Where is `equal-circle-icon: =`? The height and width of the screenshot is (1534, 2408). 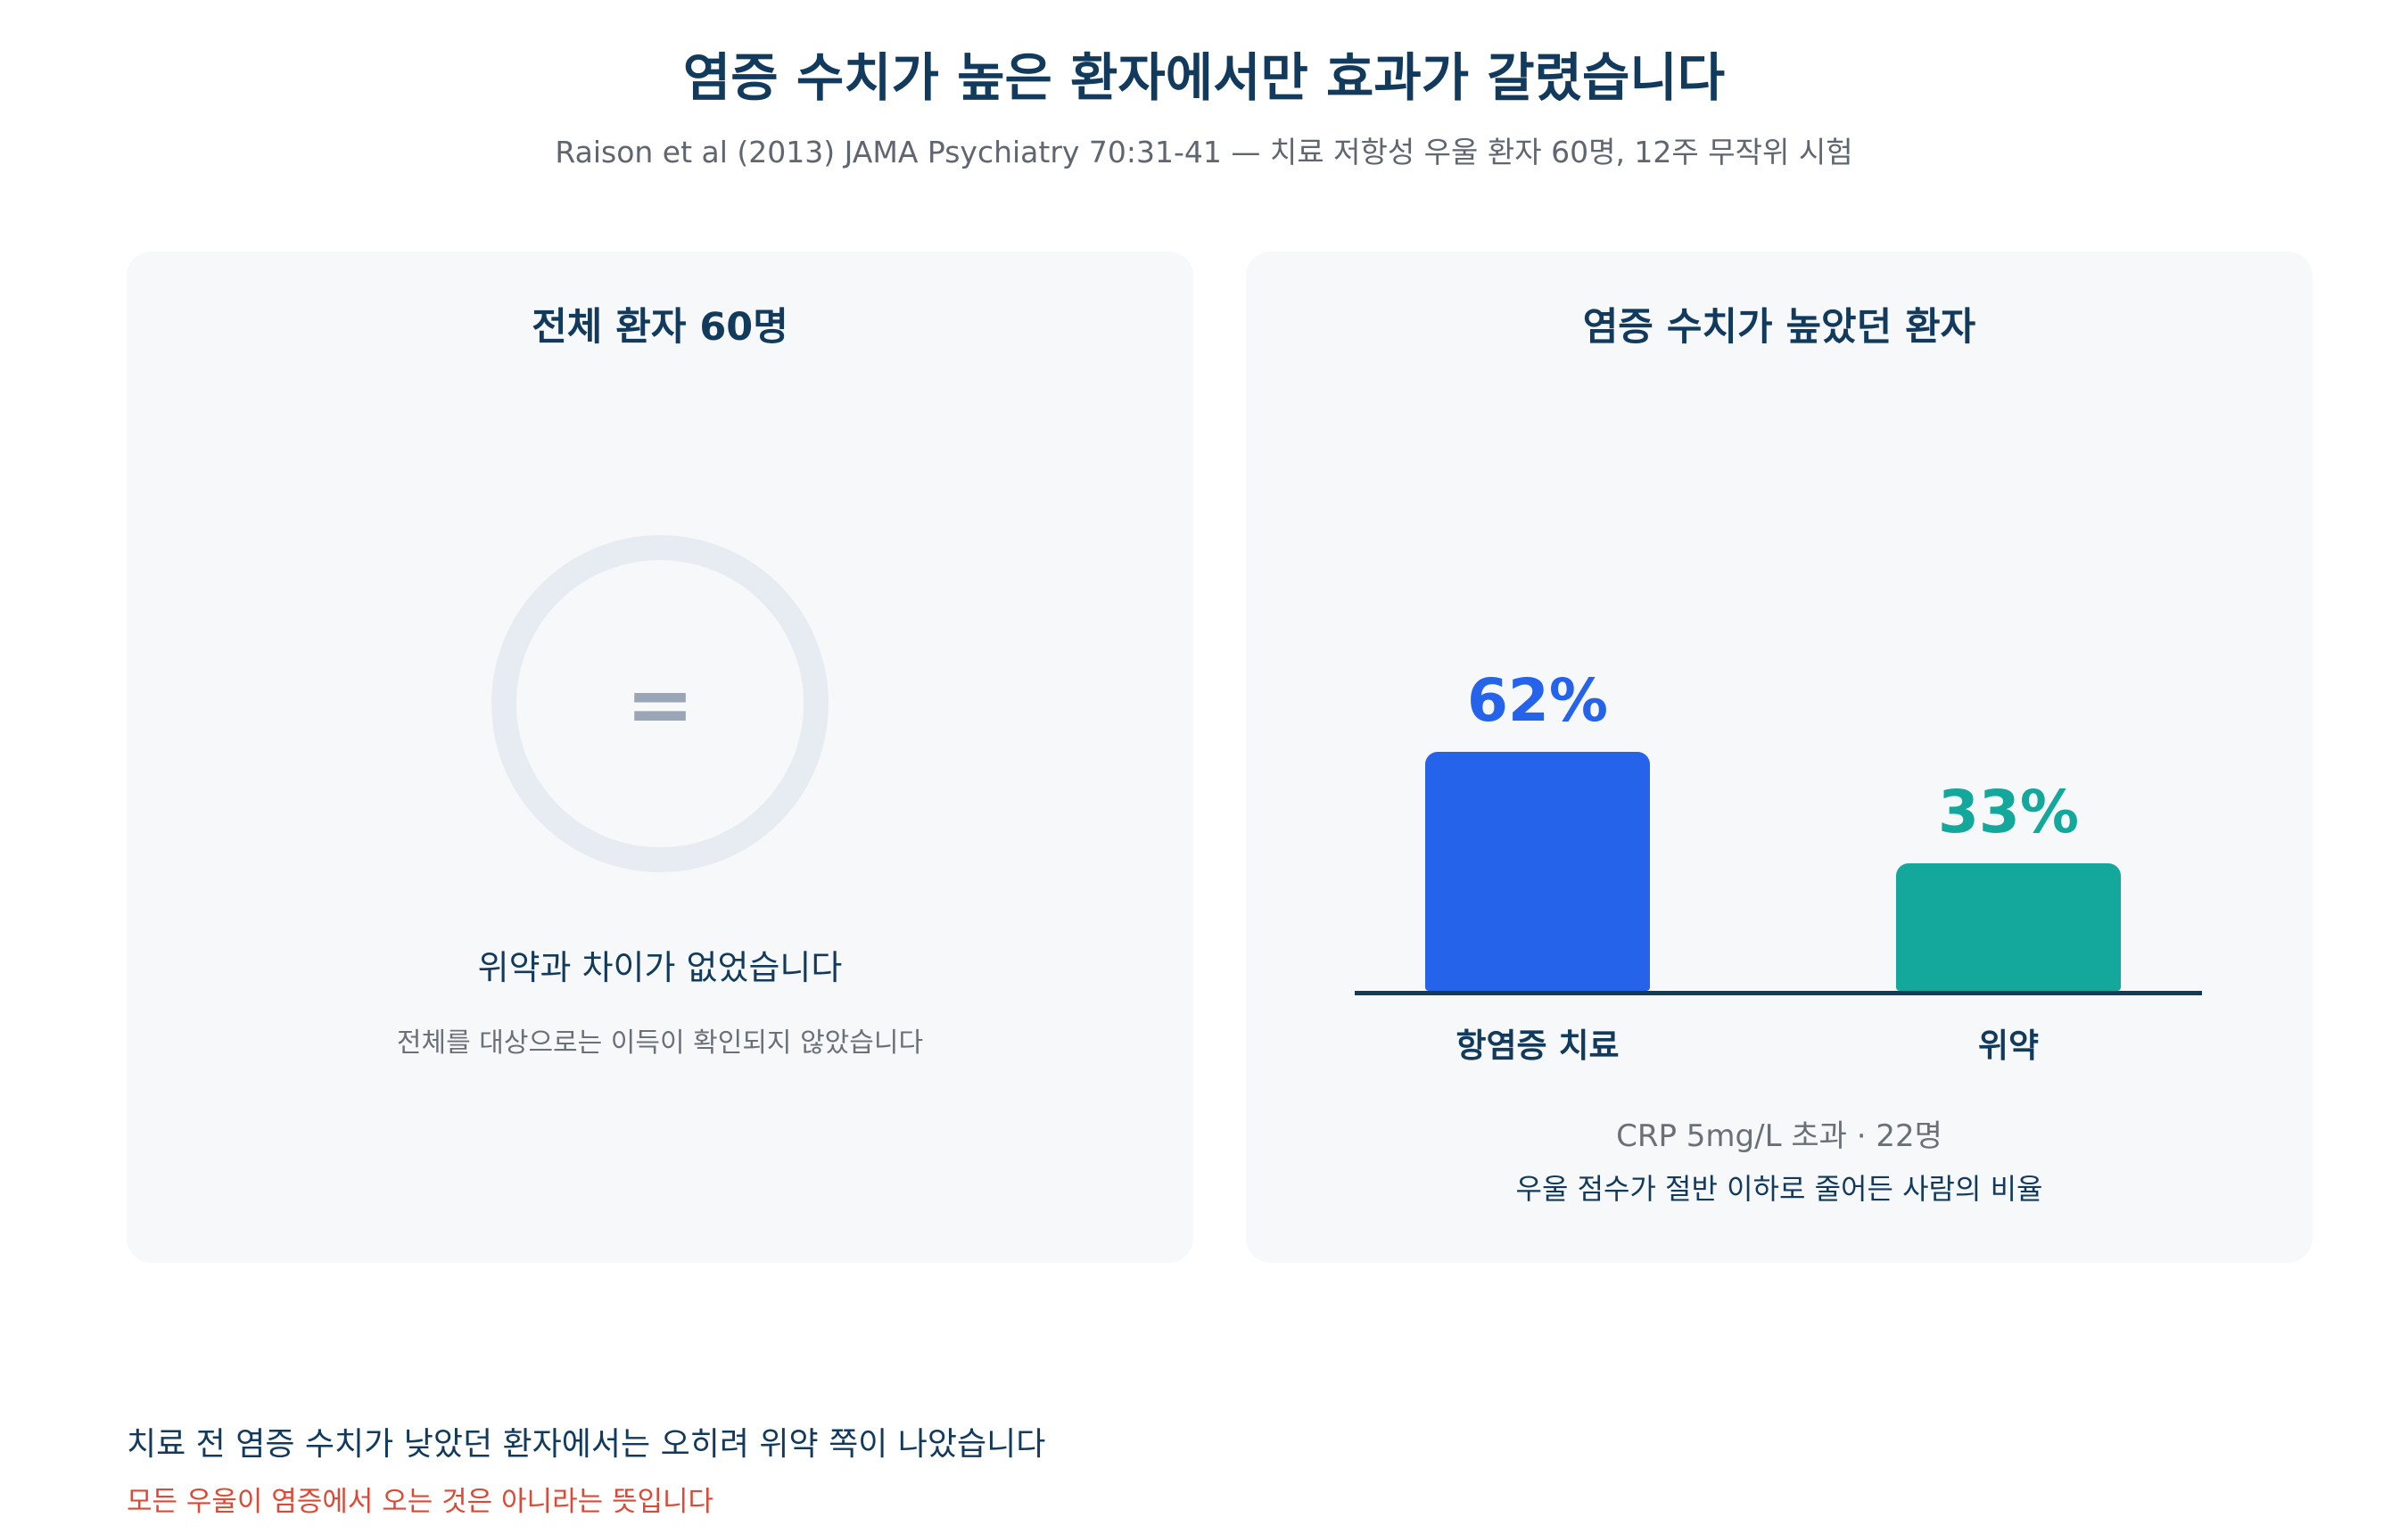
equal-circle-icon: = is located at coordinates (660, 703).